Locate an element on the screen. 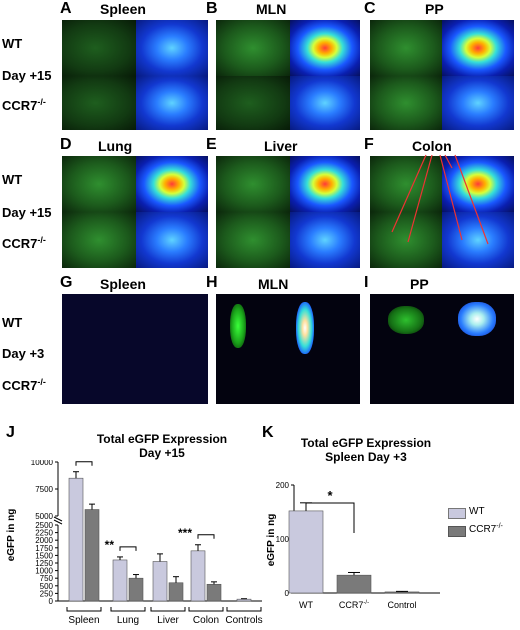 Image resolution: width=520 pixels, height=630 pixels. panel-title-a: Spleen is located at coordinates (123, 9).